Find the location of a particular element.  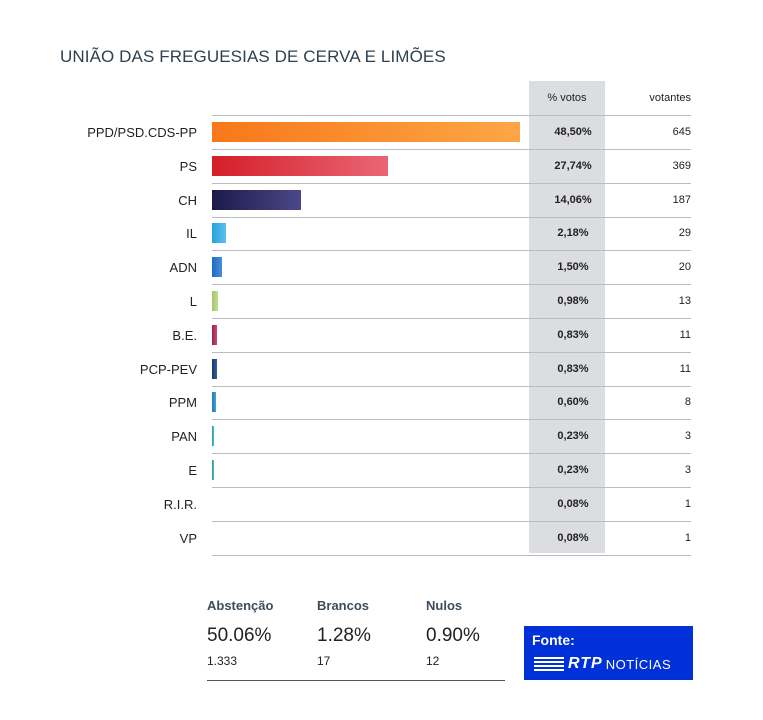

rtp-logo: RTP NOTÍCIAS is located at coordinates (603, 663).